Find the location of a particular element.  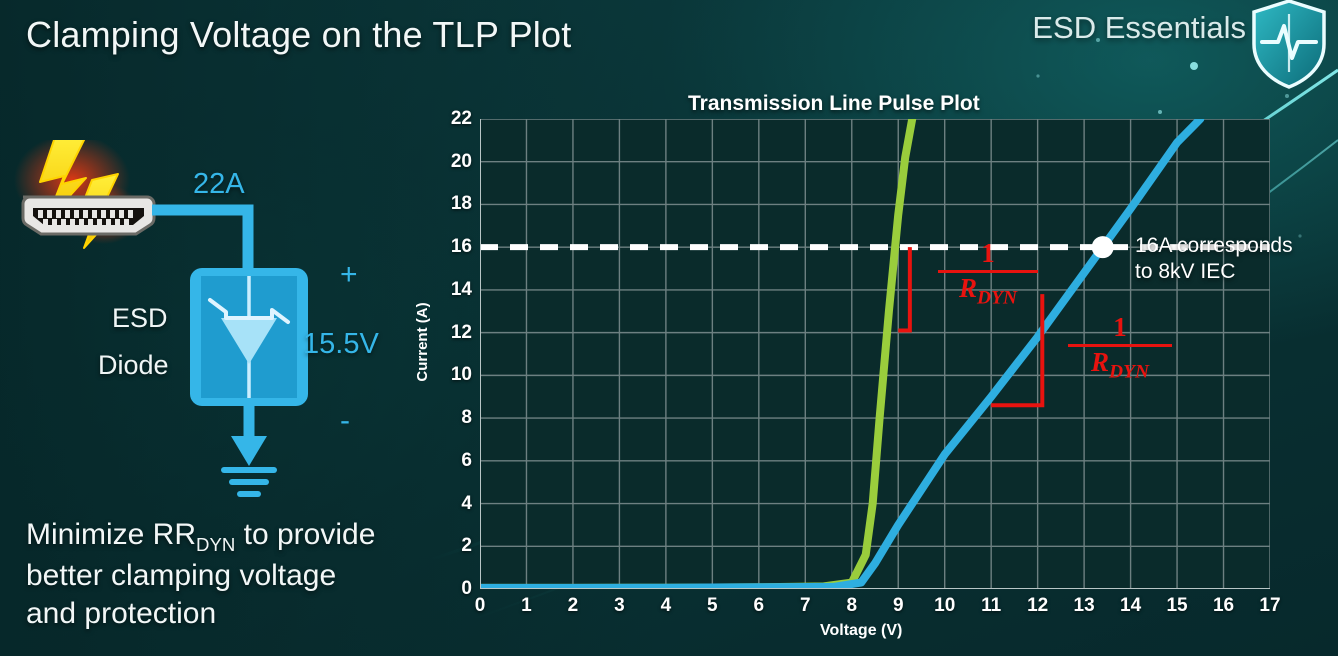

esd-diode-label-line1: ESD is located at coordinates (140, 318).